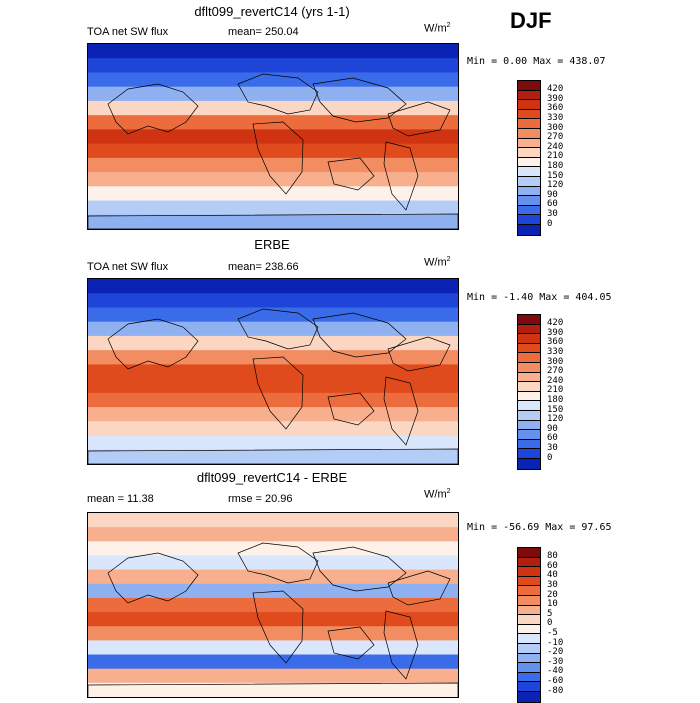  What do you see at coordinates (555, 323) in the screenshot?
I see `colorbar-tick-label: 420` at bounding box center [555, 323].